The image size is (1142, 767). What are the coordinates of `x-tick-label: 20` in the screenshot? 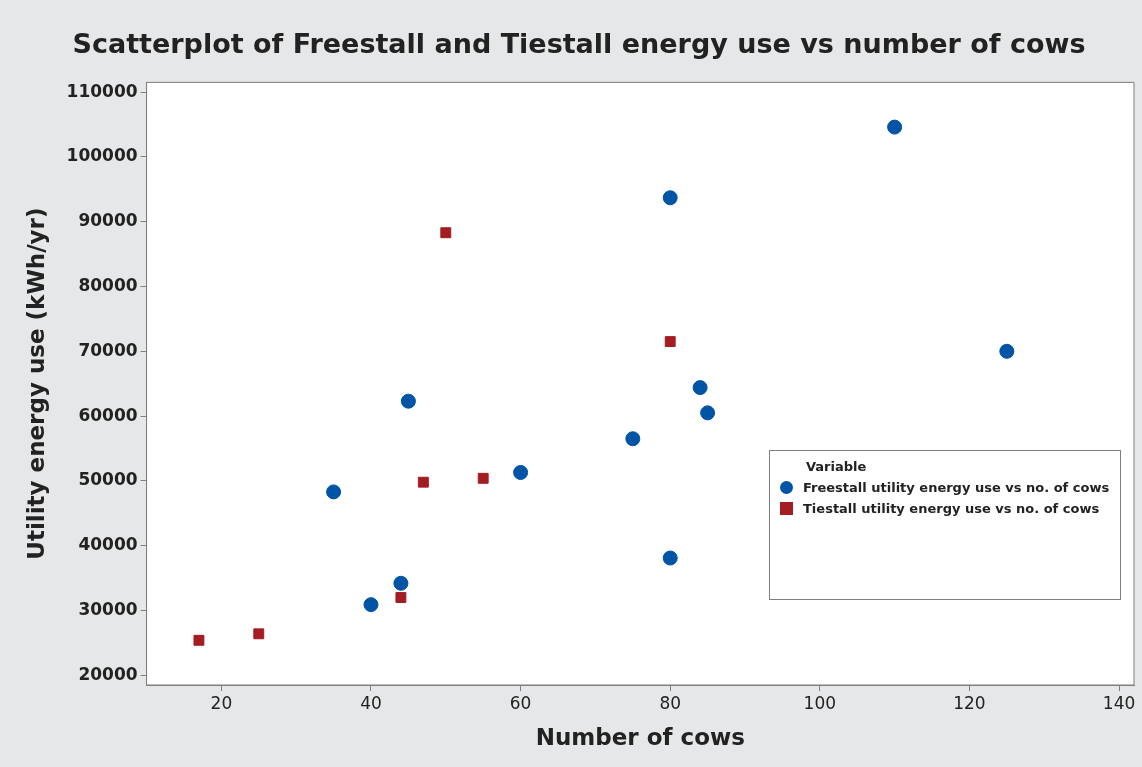 It's located at (221, 702).